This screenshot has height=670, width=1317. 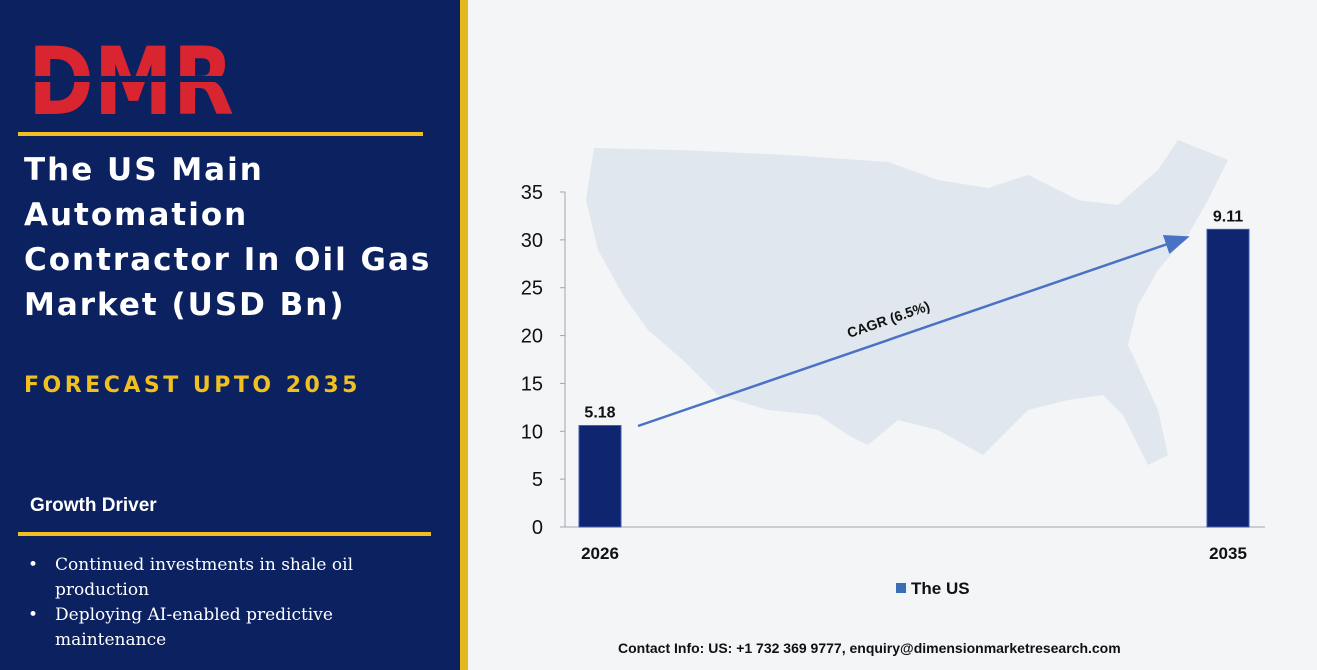 What do you see at coordinates (543, 360) in the screenshot?
I see `y-tick-labels: 0 5 10 15 20 25 30 35` at bounding box center [543, 360].